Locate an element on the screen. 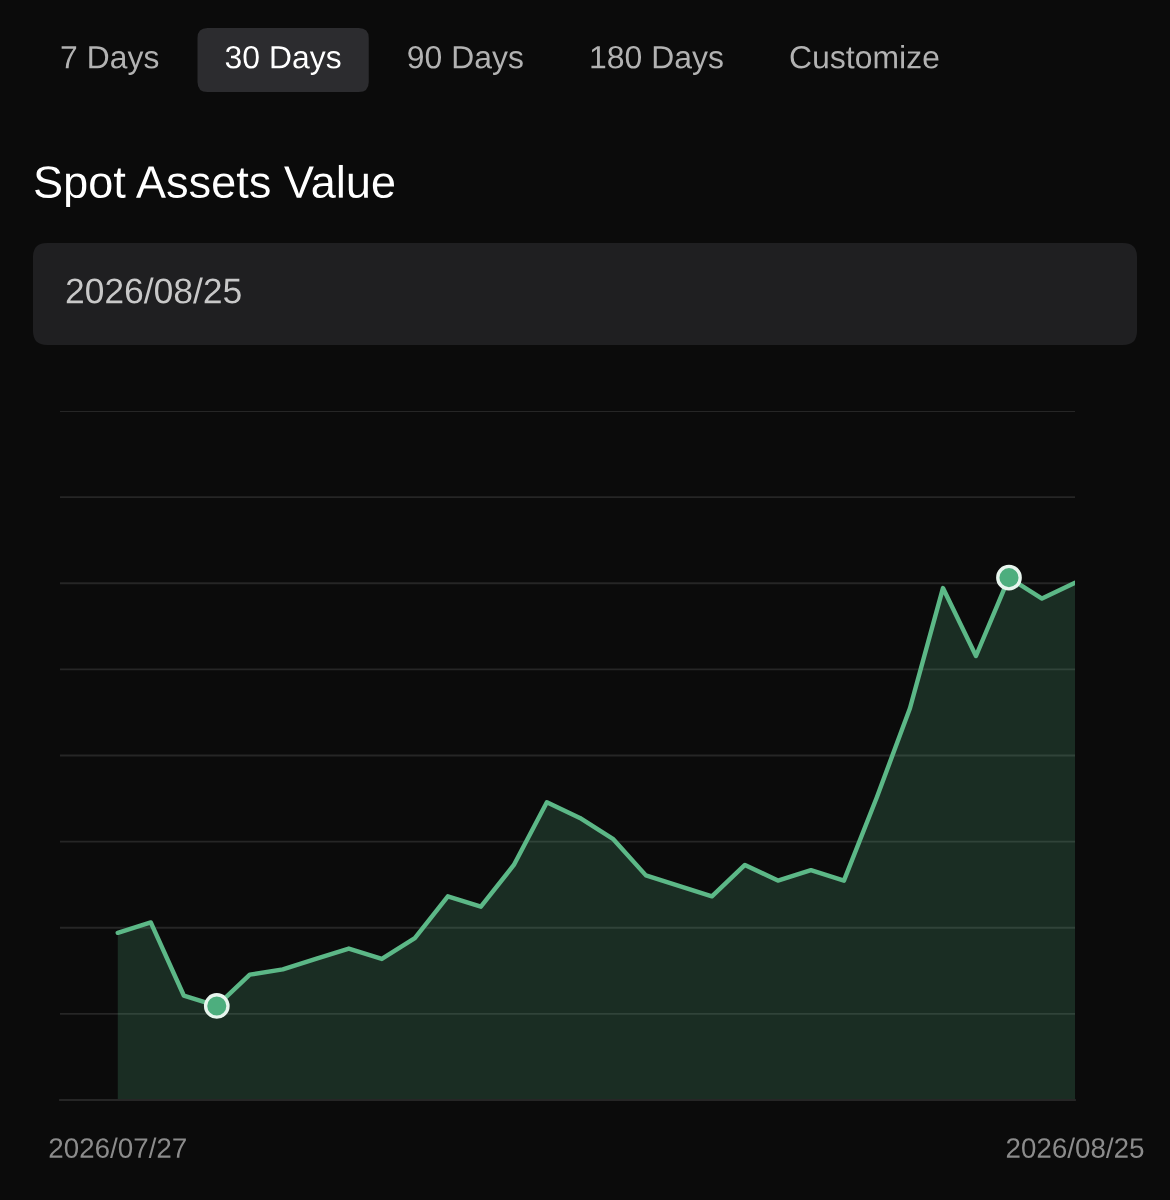 The height and width of the screenshot is (1200, 1170). text: 90 Days is located at coordinates (465, 60).